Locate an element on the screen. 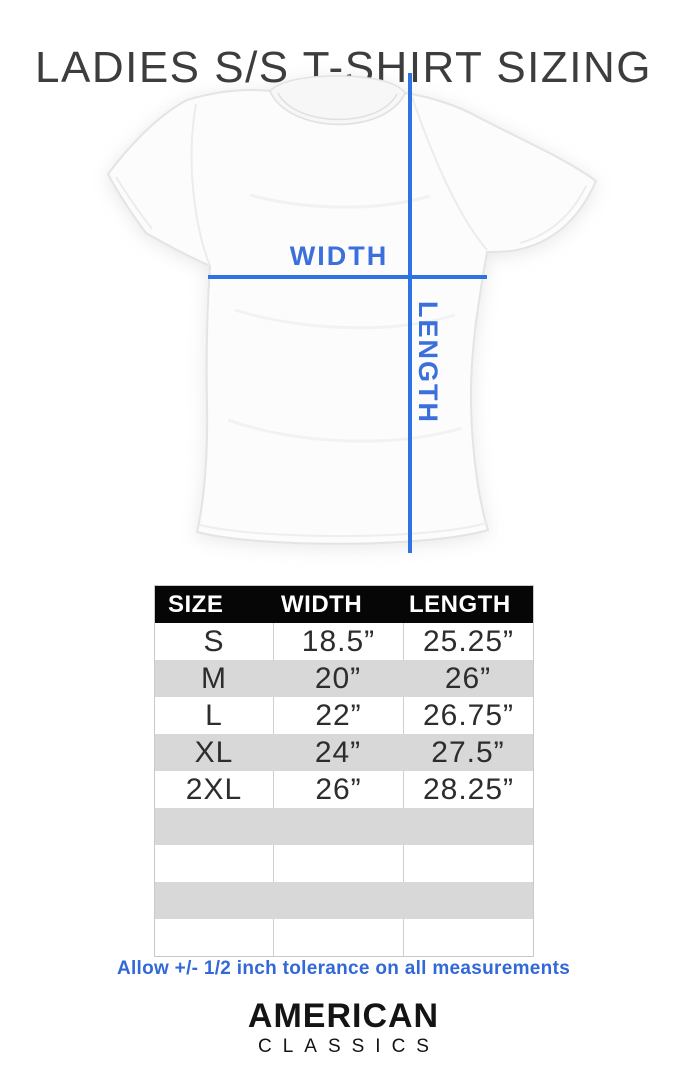  table-row: 2XL 26” 28.25” is located at coordinates (344, 789).